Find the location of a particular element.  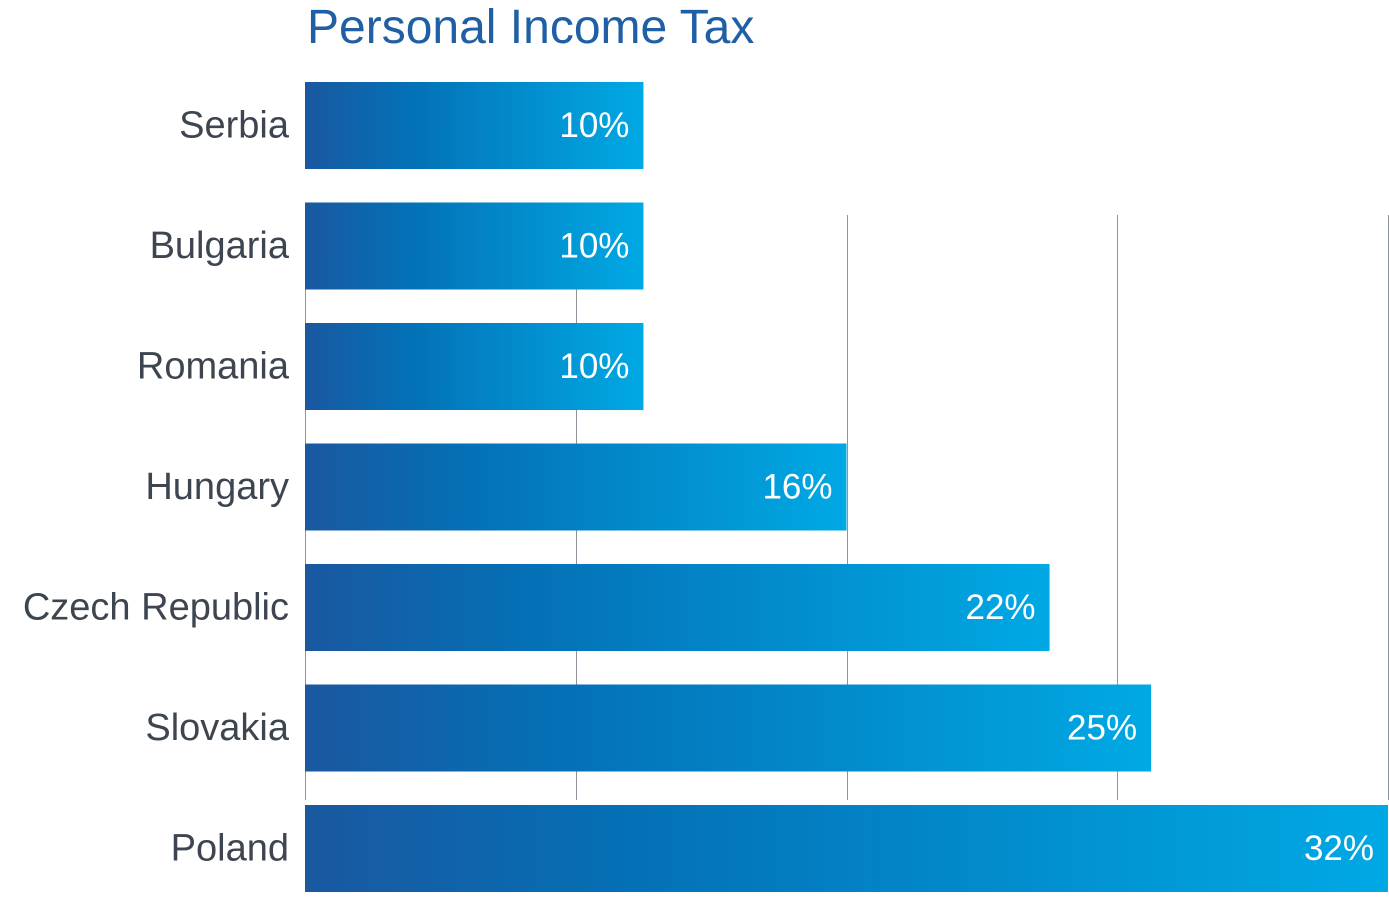

category-label: Poland is located at coordinates (230, 849).